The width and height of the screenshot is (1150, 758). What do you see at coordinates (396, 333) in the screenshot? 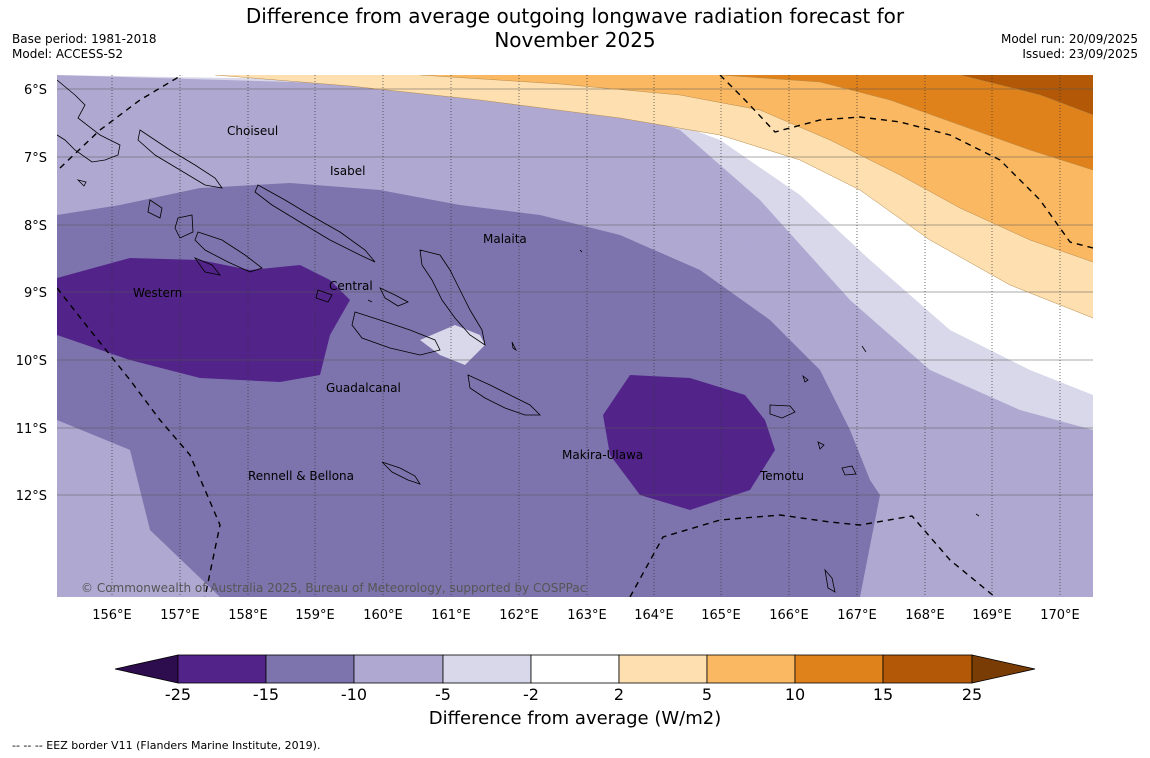
I see `island-guadalcanal` at bounding box center [396, 333].